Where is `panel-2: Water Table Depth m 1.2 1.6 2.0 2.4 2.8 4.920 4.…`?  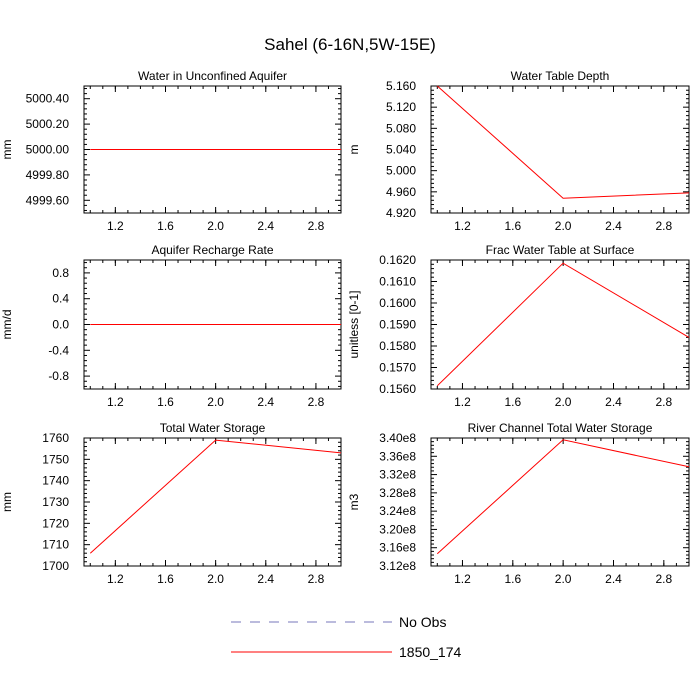 panel-2: Water Table Depth m 1.2 1.6 2.0 2.4 2.8 4.920 4.… is located at coordinates (518, 151).